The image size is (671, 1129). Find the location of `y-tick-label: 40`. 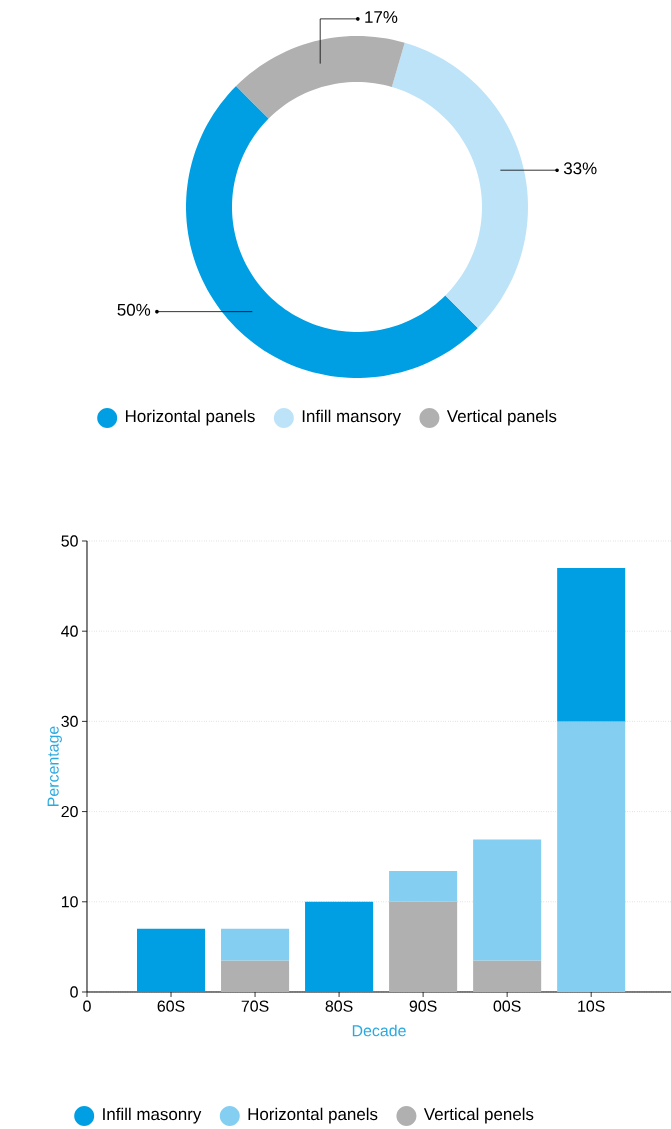

y-tick-label: 40 is located at coordinates (69, 631).